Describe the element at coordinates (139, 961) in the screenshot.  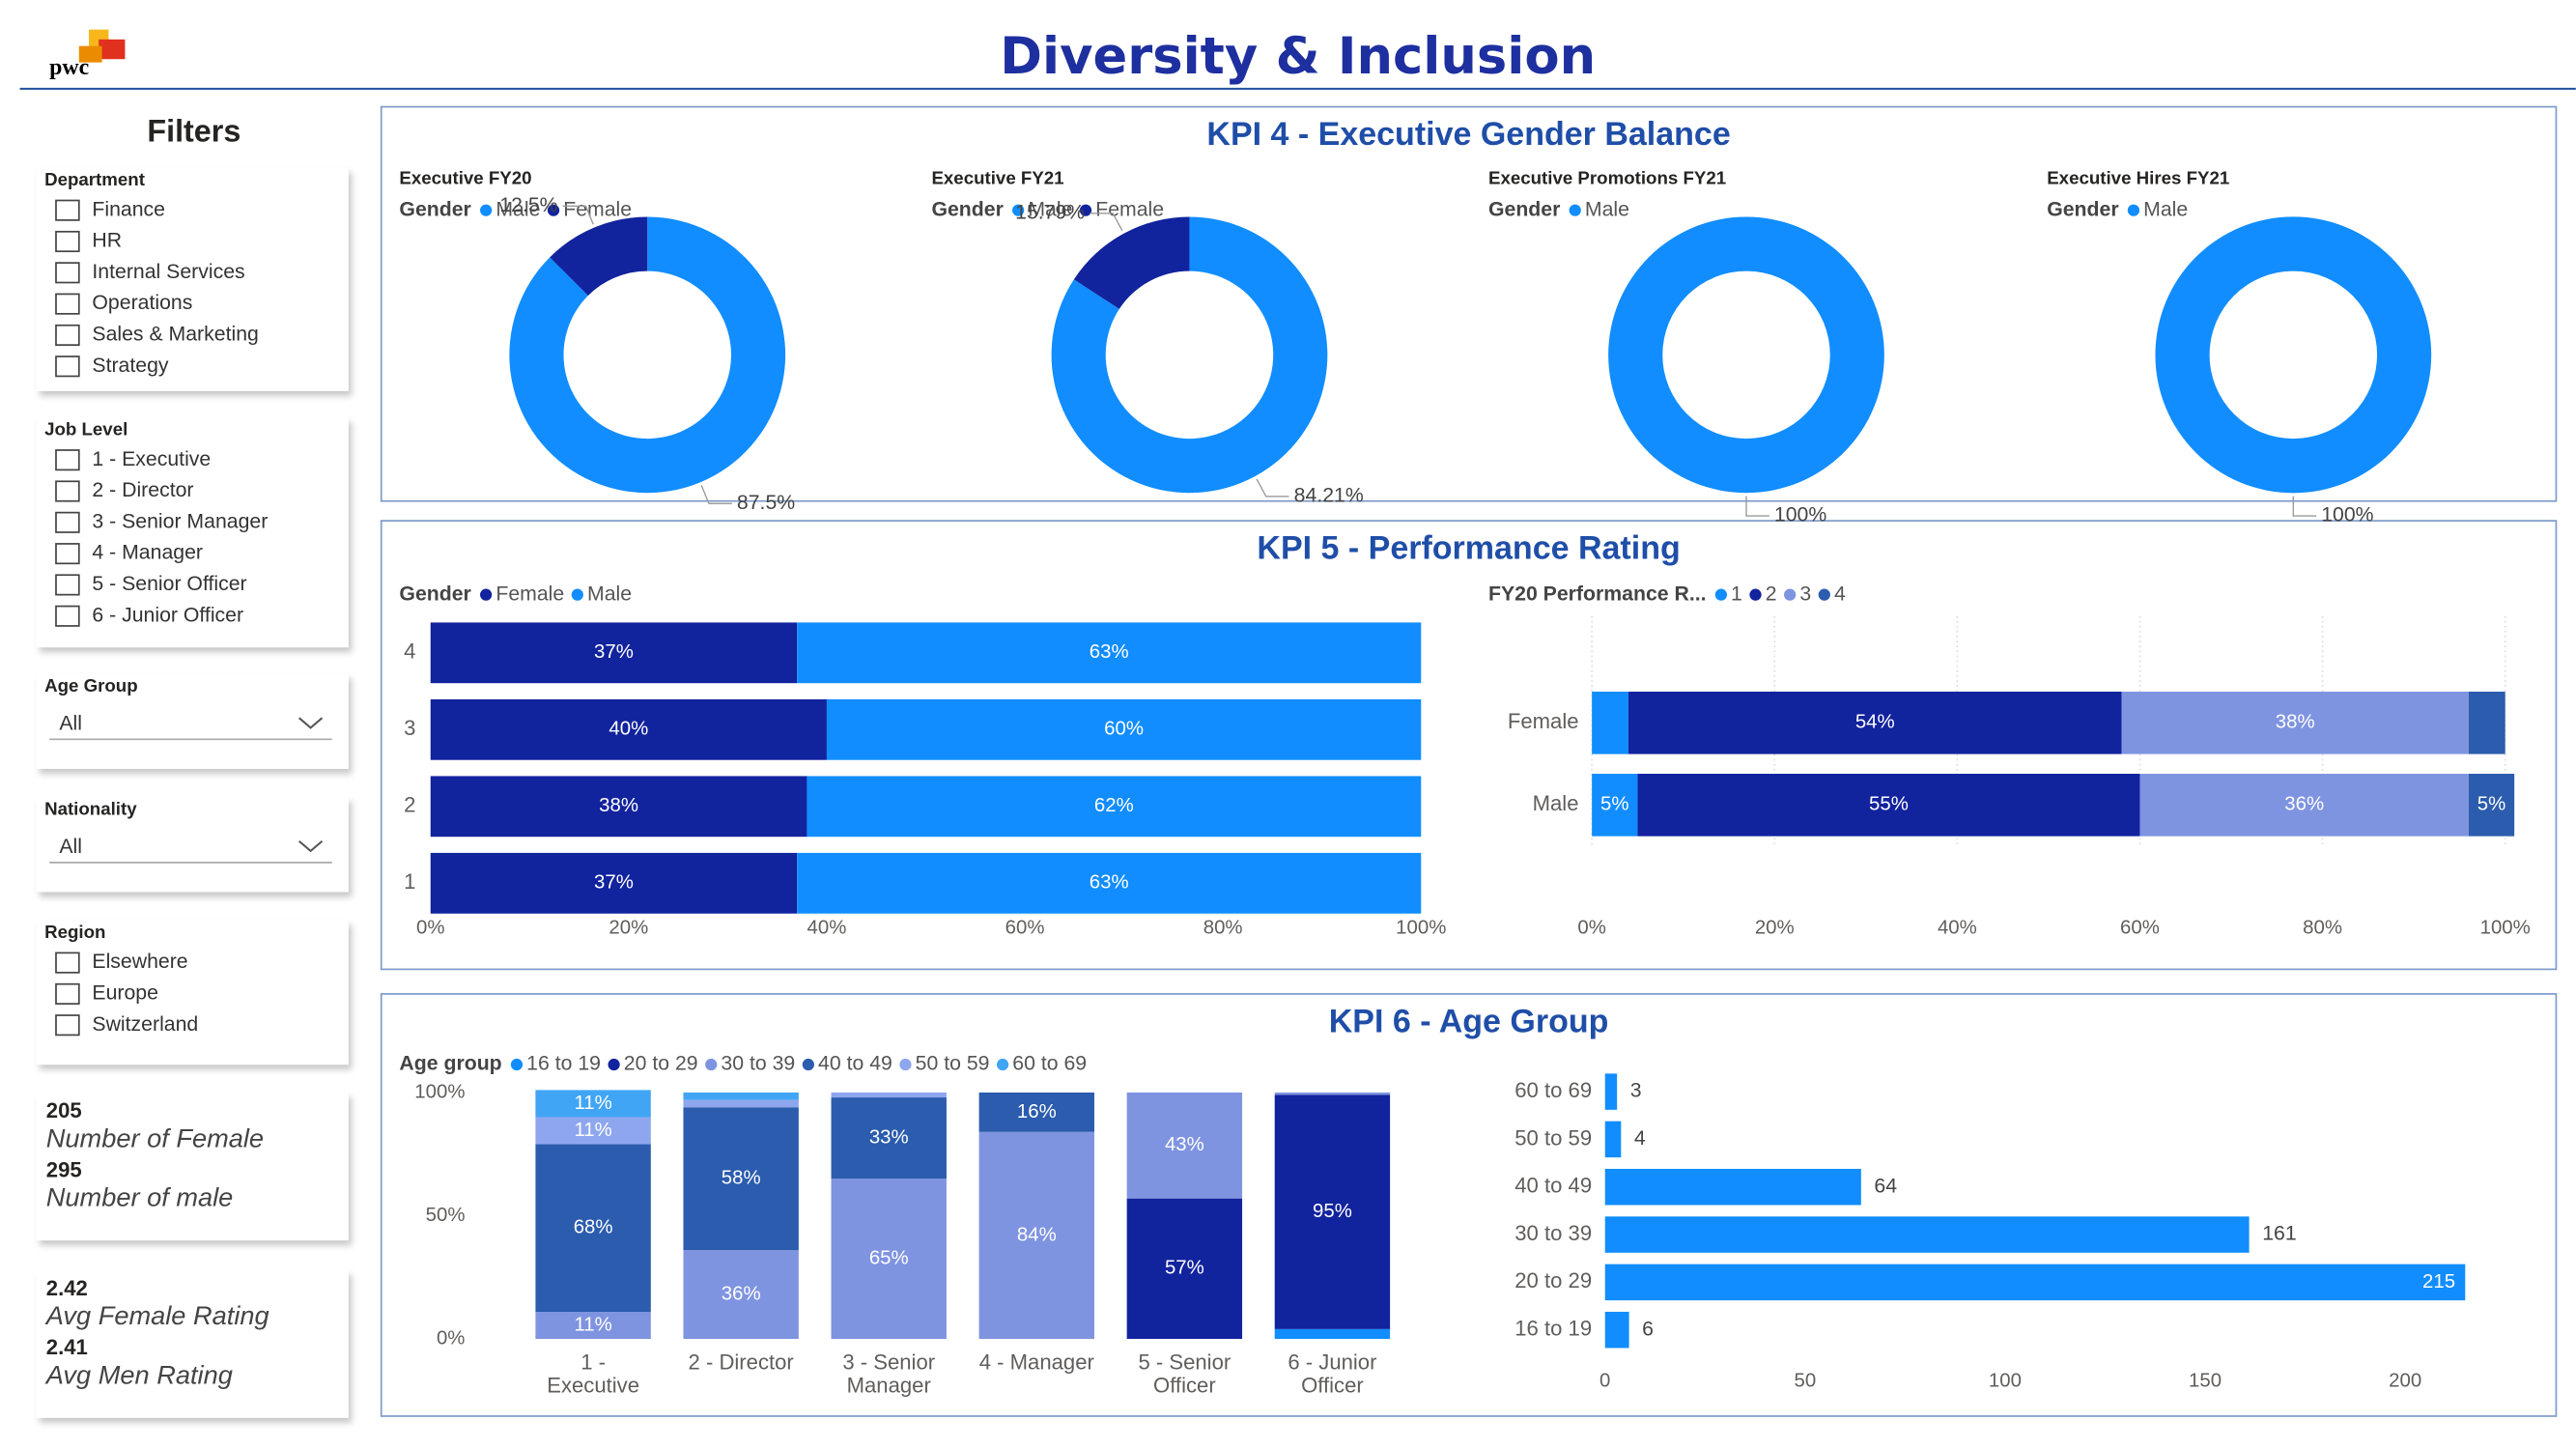
I see `slicer-option: Elsewhere` at that location.